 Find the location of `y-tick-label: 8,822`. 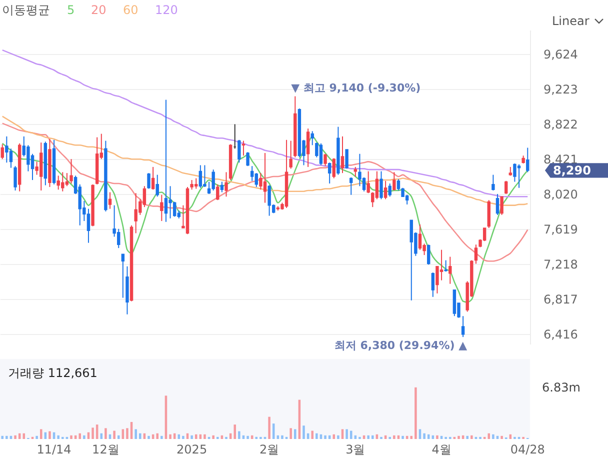

y-tick-label: 8,822 is located at coordinates (561, 125).